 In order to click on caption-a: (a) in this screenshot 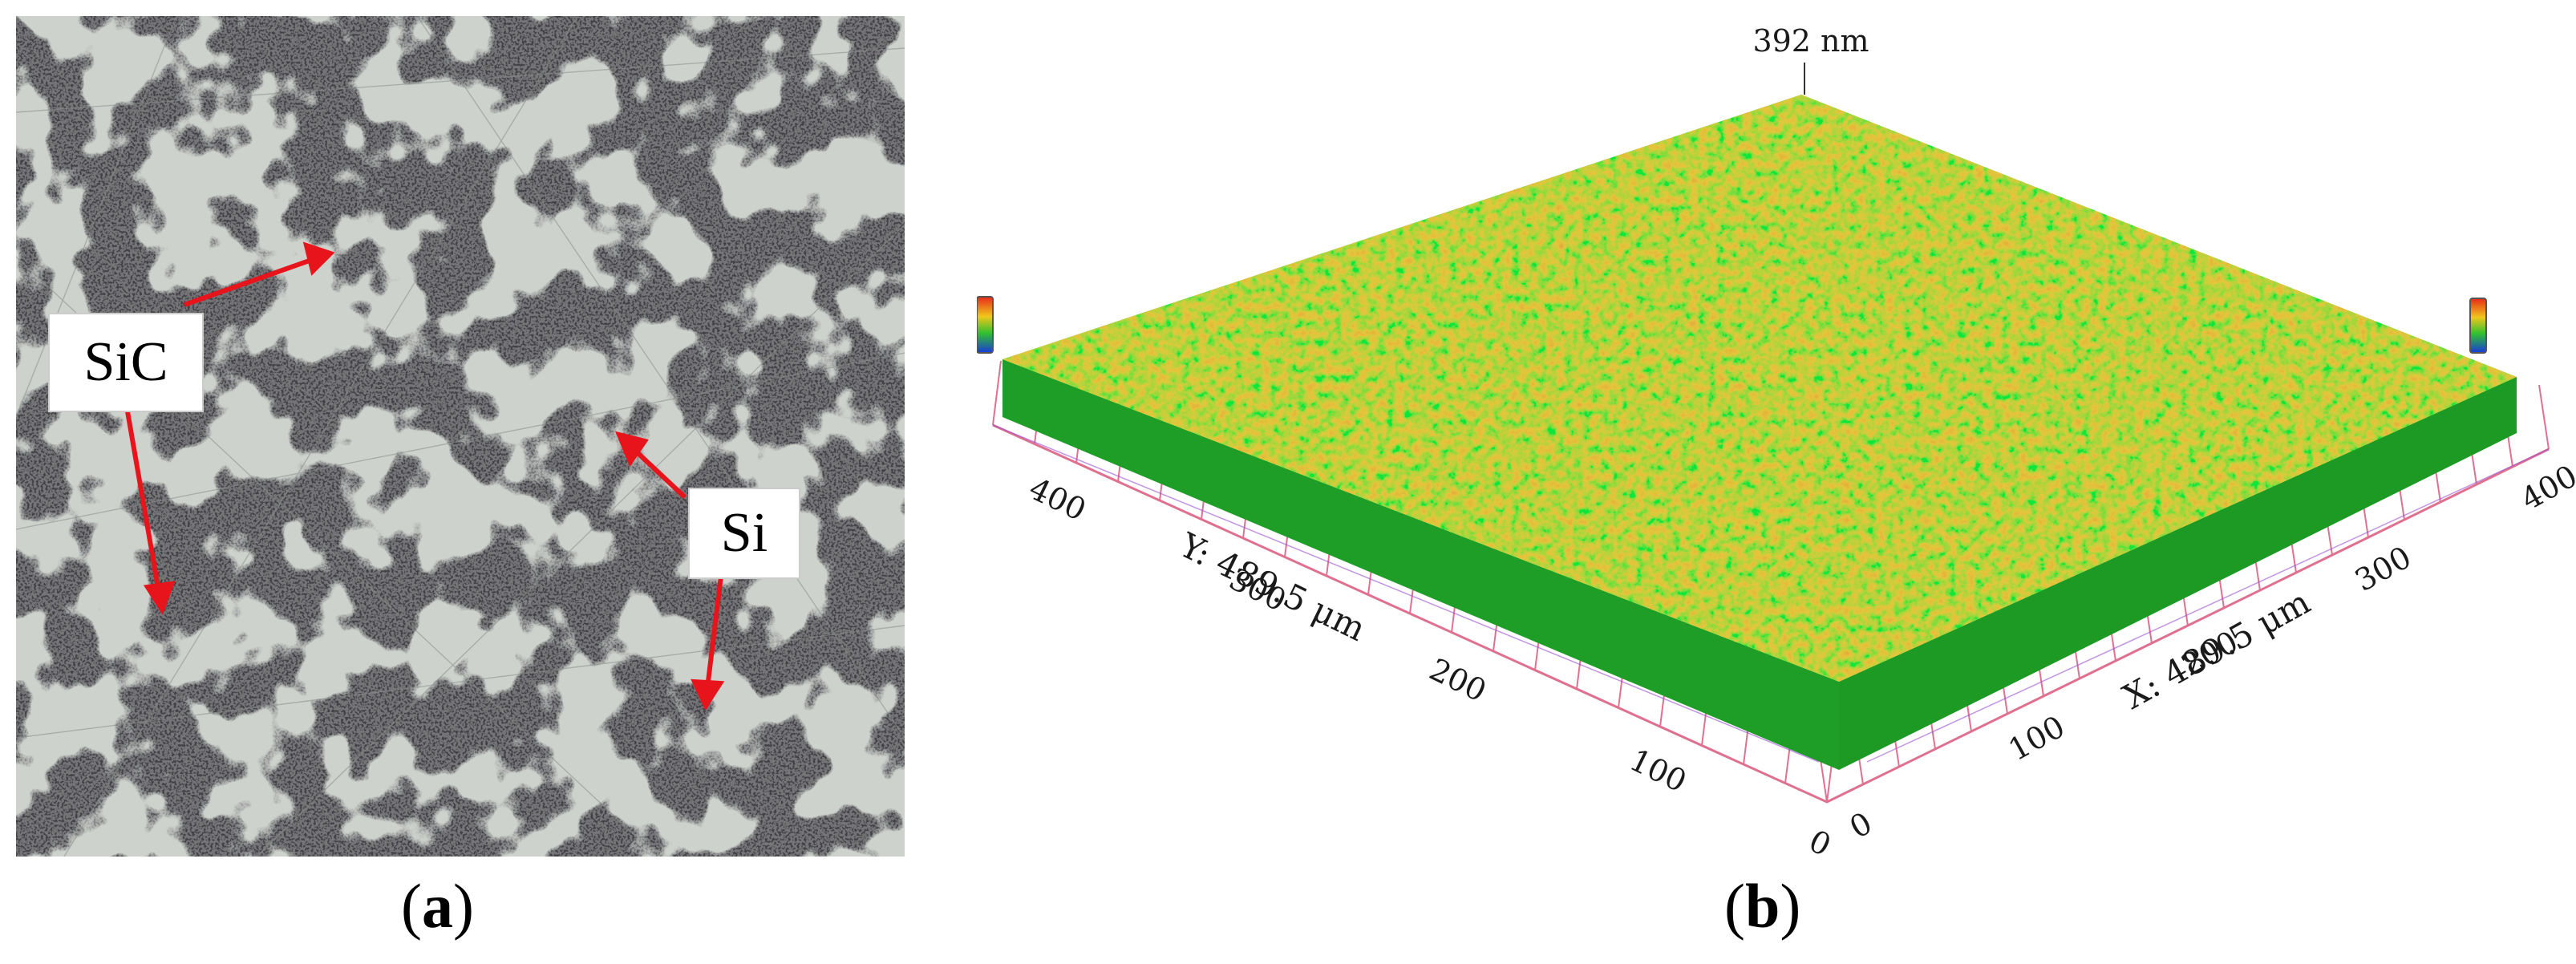, I will do `click(437, 906)`.